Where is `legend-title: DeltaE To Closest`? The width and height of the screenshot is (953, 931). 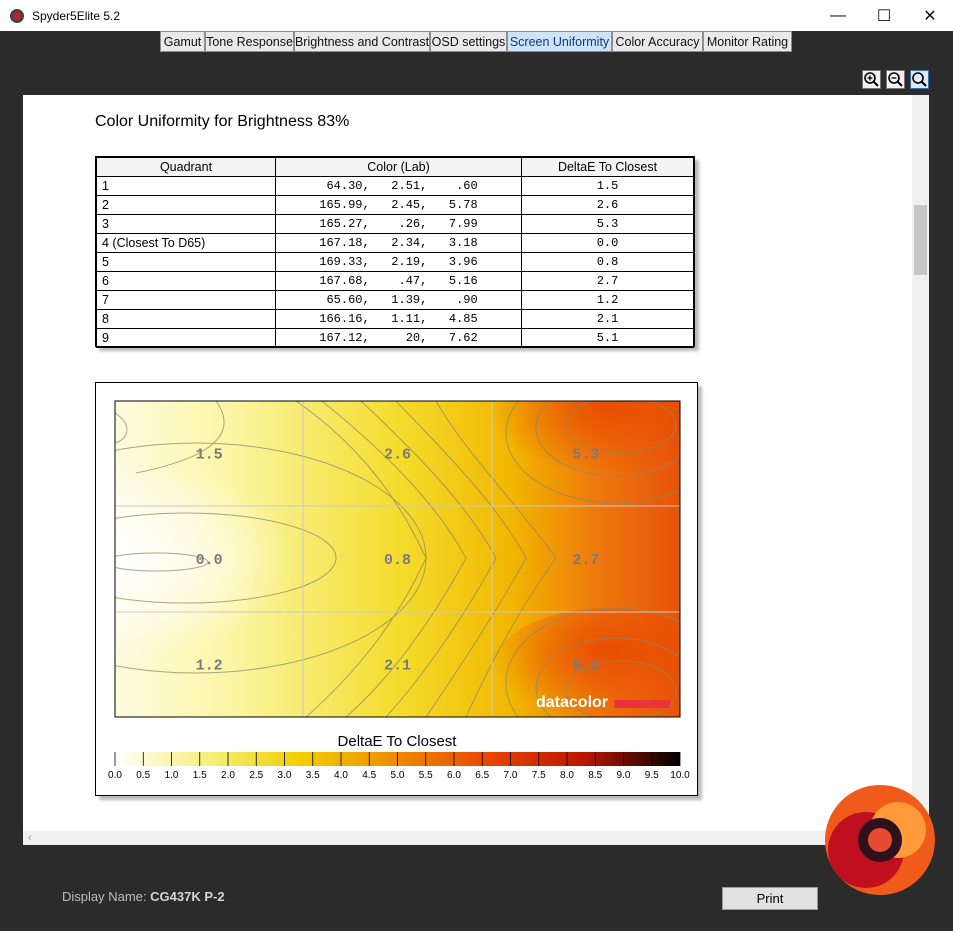 legend-title: DeltaE To Closest is located at coordinates (398, 741).